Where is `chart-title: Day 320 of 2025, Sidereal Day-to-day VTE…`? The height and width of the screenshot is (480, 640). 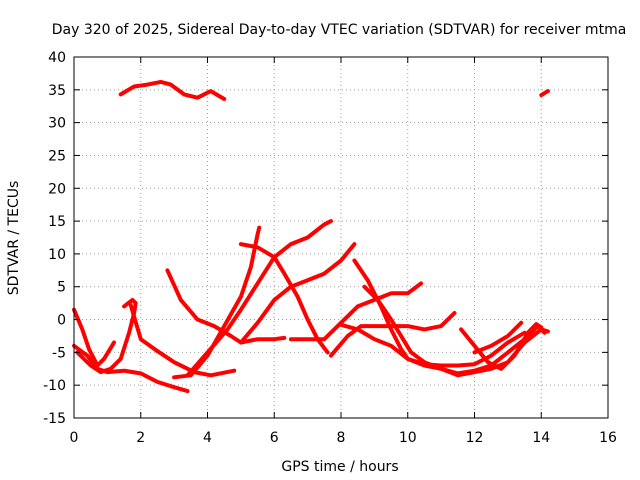 chart-title: Day 320 of 2025, Sidereal Day-to-day VTE… is located at coordinates (339, 30).